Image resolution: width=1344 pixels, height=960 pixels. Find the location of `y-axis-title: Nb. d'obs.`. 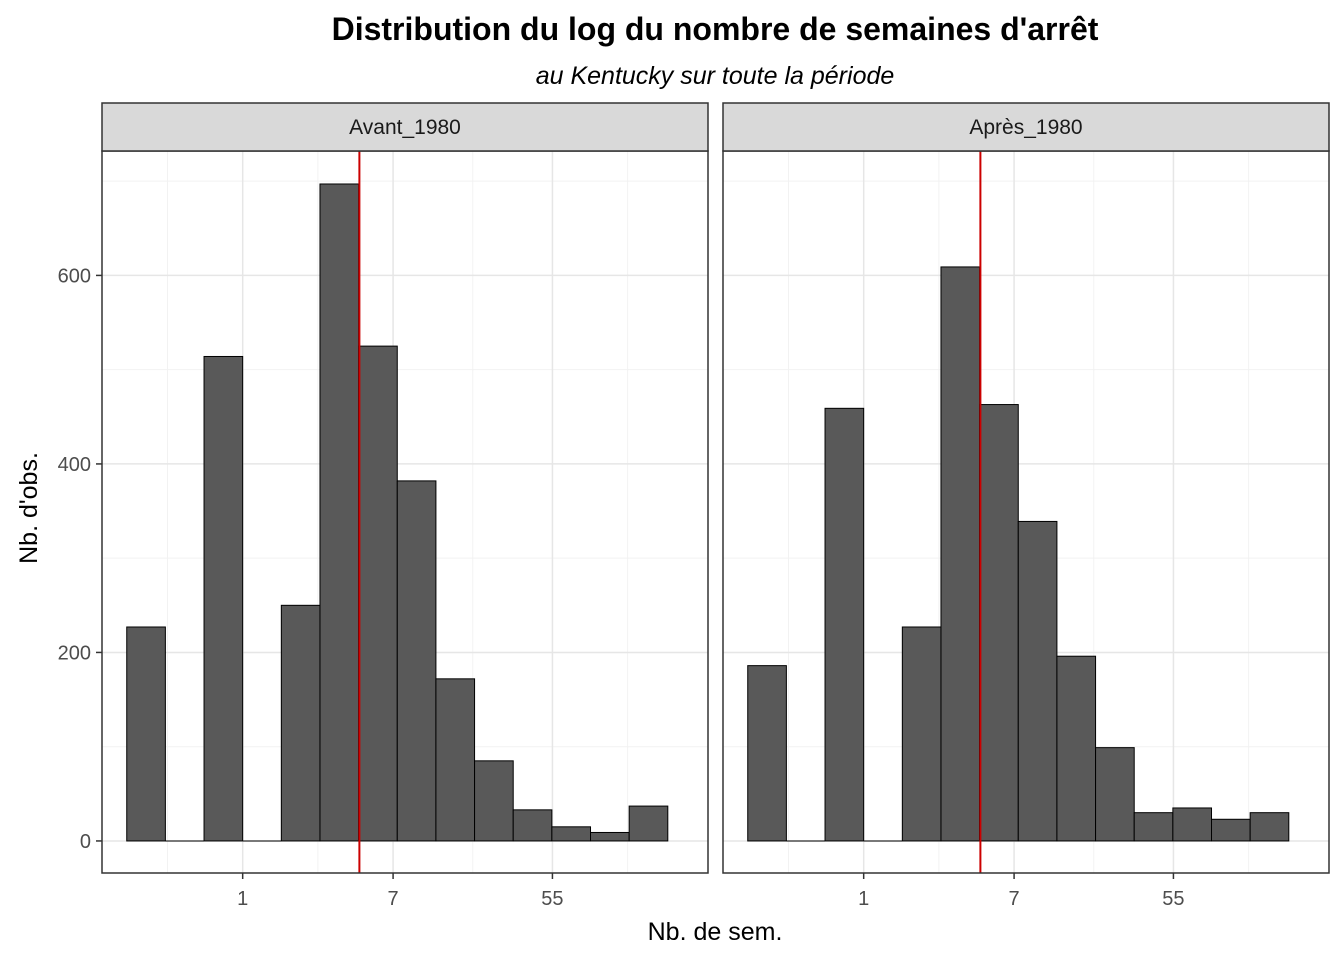

y-axis-title: Nb. d'obs. is located at coordinates (29, 508).